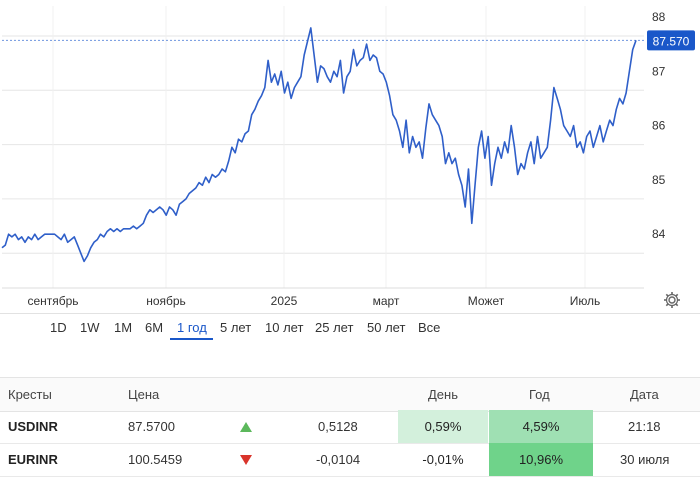 The image size is (700, 477). I want to click on date-cell: 21:18, so click(644, 426).